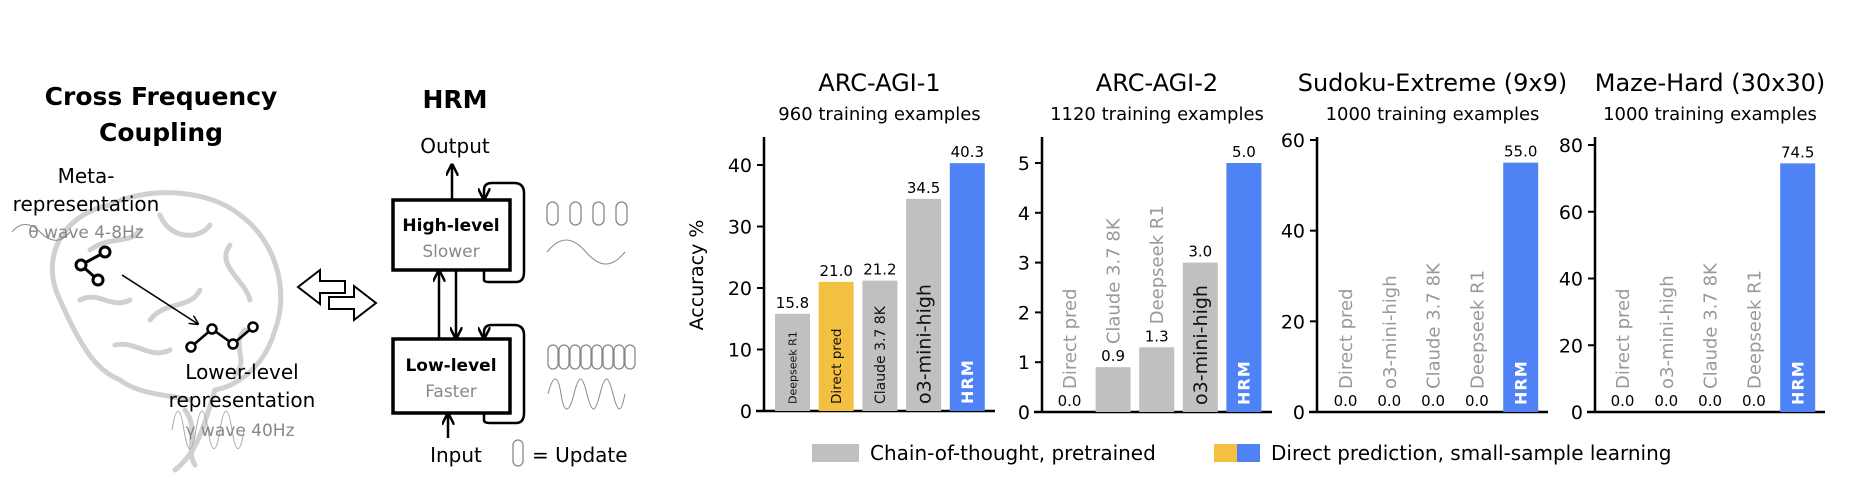  I want to click on chart-title: Sudoku-Extreme (9x9), so click(1433, 83).